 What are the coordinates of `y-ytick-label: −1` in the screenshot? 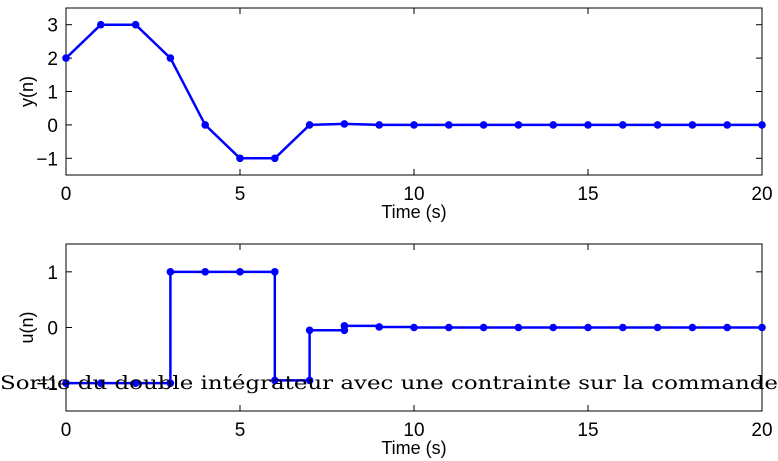 It's located at (47, 159).